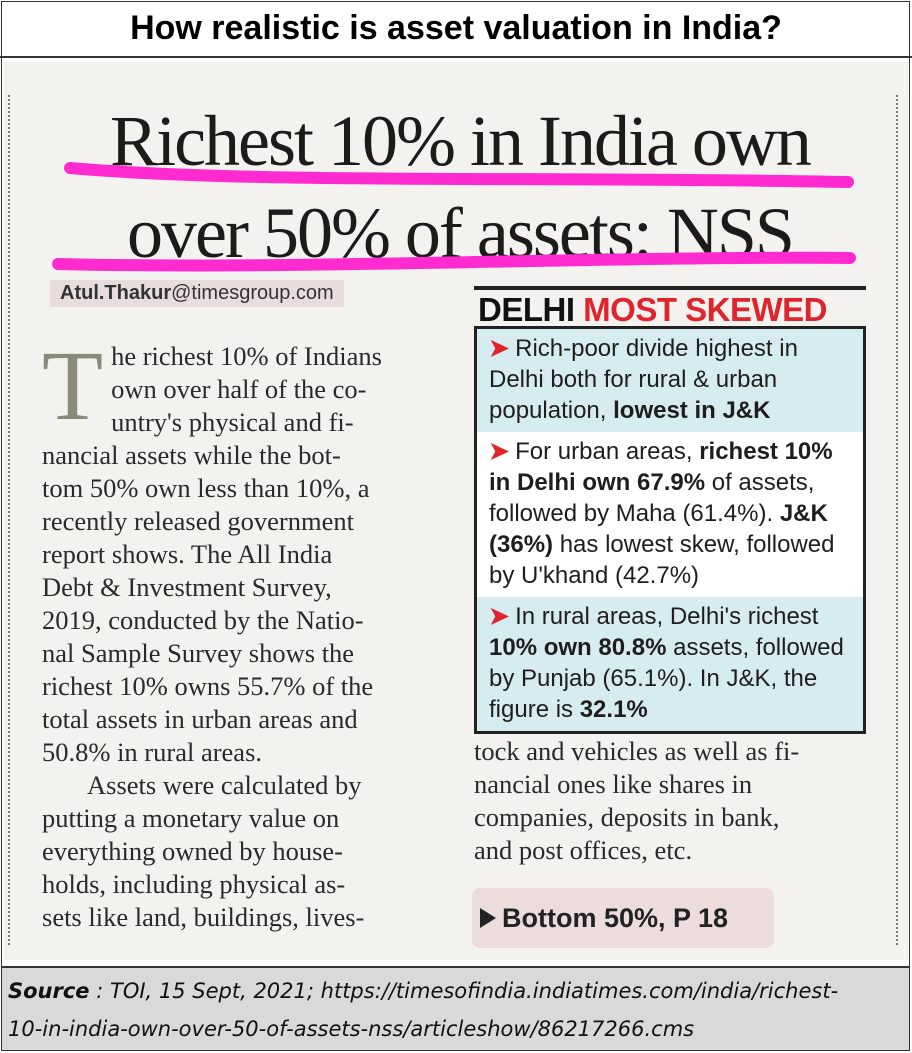  Describe the element at coordinates (667, 616) in the screenshot. I see `item-text: In rural areas, Delhi's richest` at that location.